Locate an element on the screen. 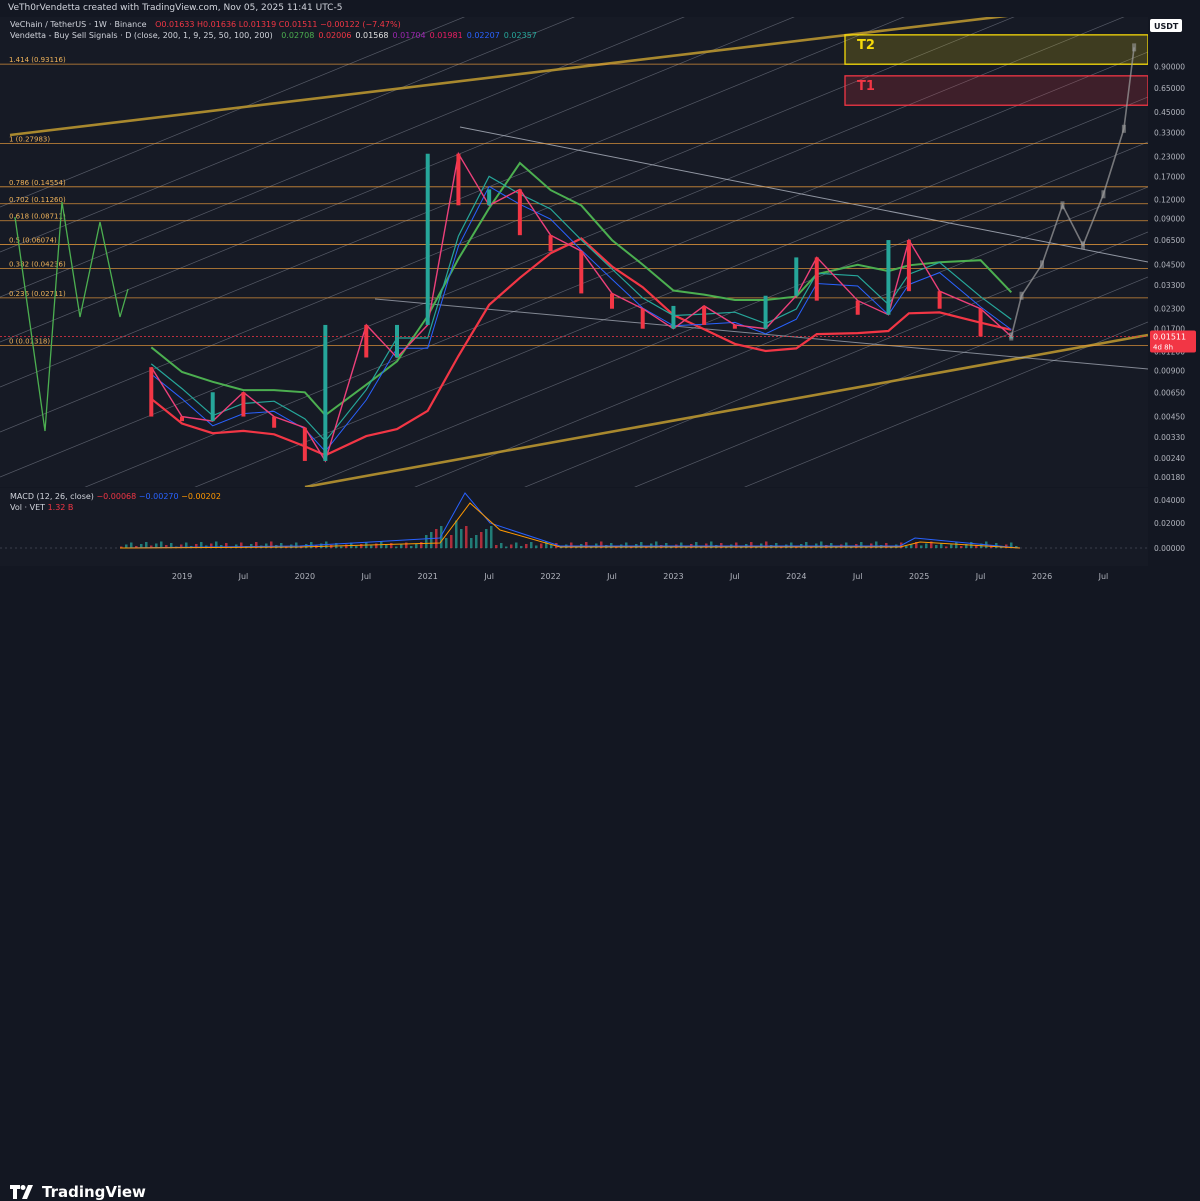 Image resolution: width=1200 pixels, height=1201 pixels. price-tick: 0.00450 is located at coordinates (1169, 417).